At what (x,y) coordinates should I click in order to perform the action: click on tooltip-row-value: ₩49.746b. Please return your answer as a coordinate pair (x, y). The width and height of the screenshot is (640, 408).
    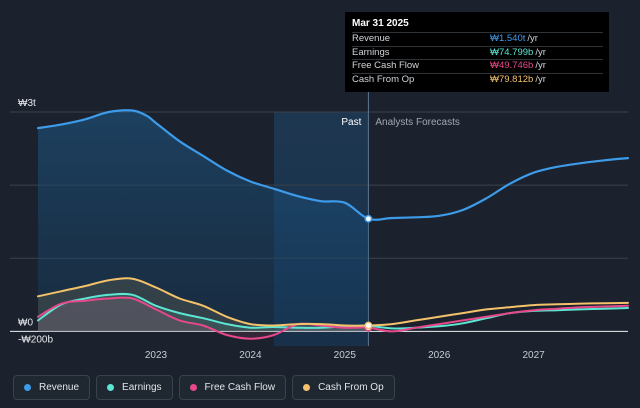
    Looking at the image, I should click on (512, 65).